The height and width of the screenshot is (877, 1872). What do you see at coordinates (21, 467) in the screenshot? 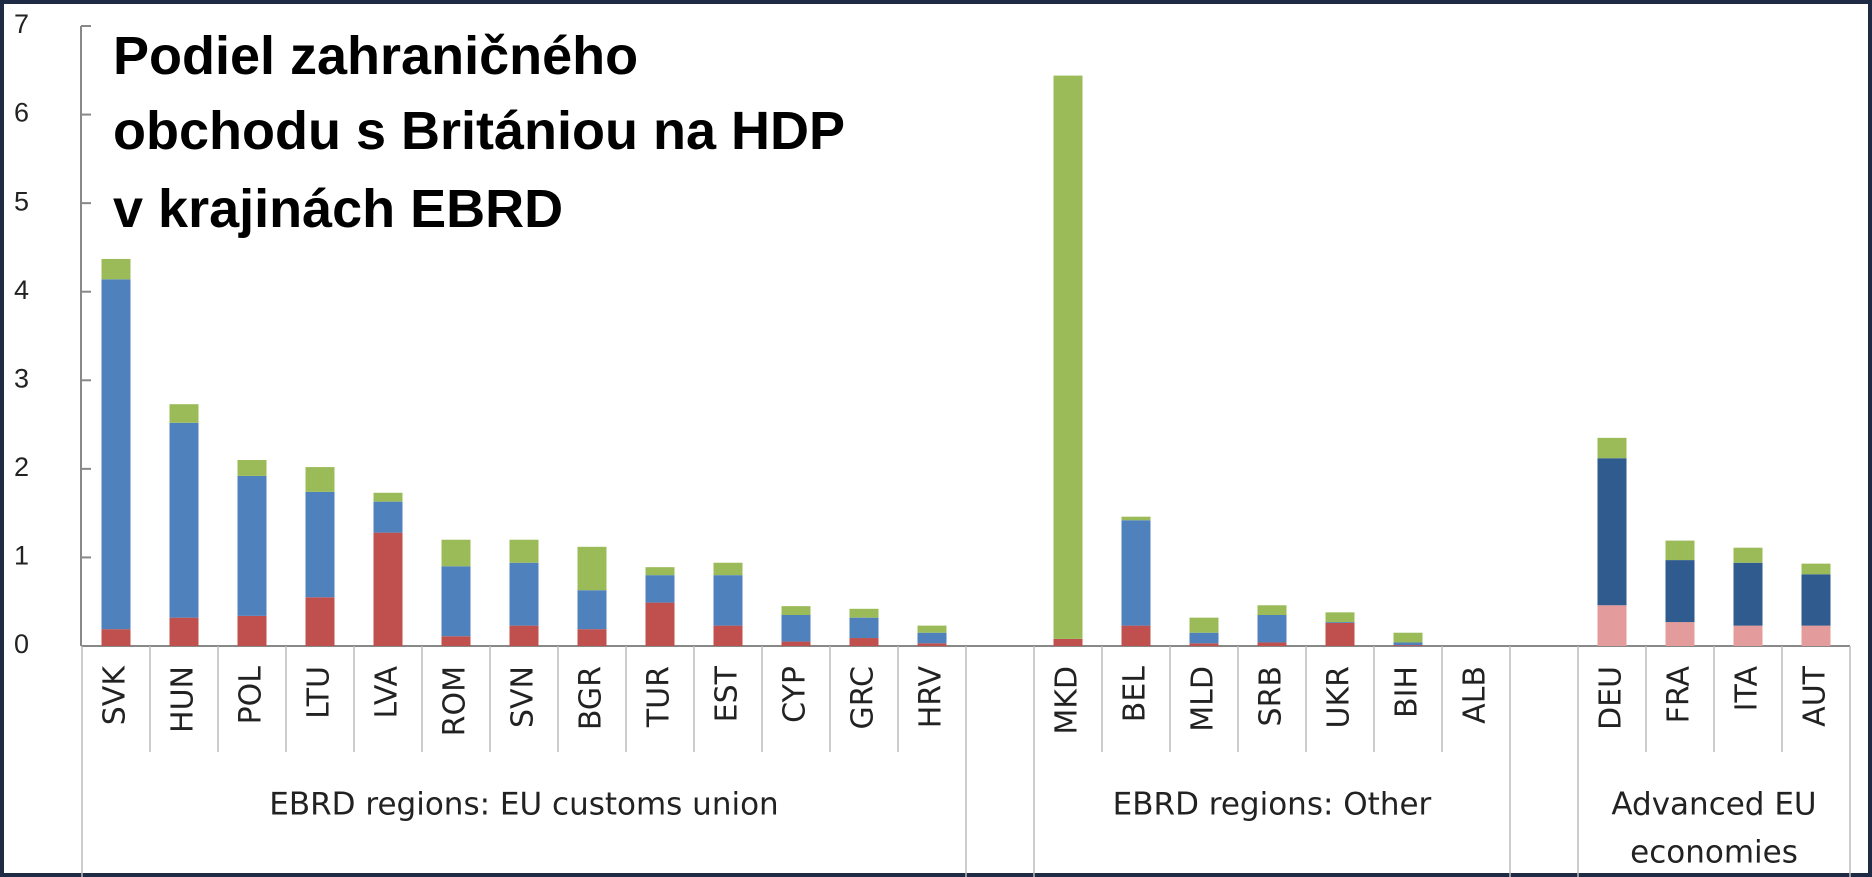
I see `y-tick-label: 2` at bounding box center [21, 467].